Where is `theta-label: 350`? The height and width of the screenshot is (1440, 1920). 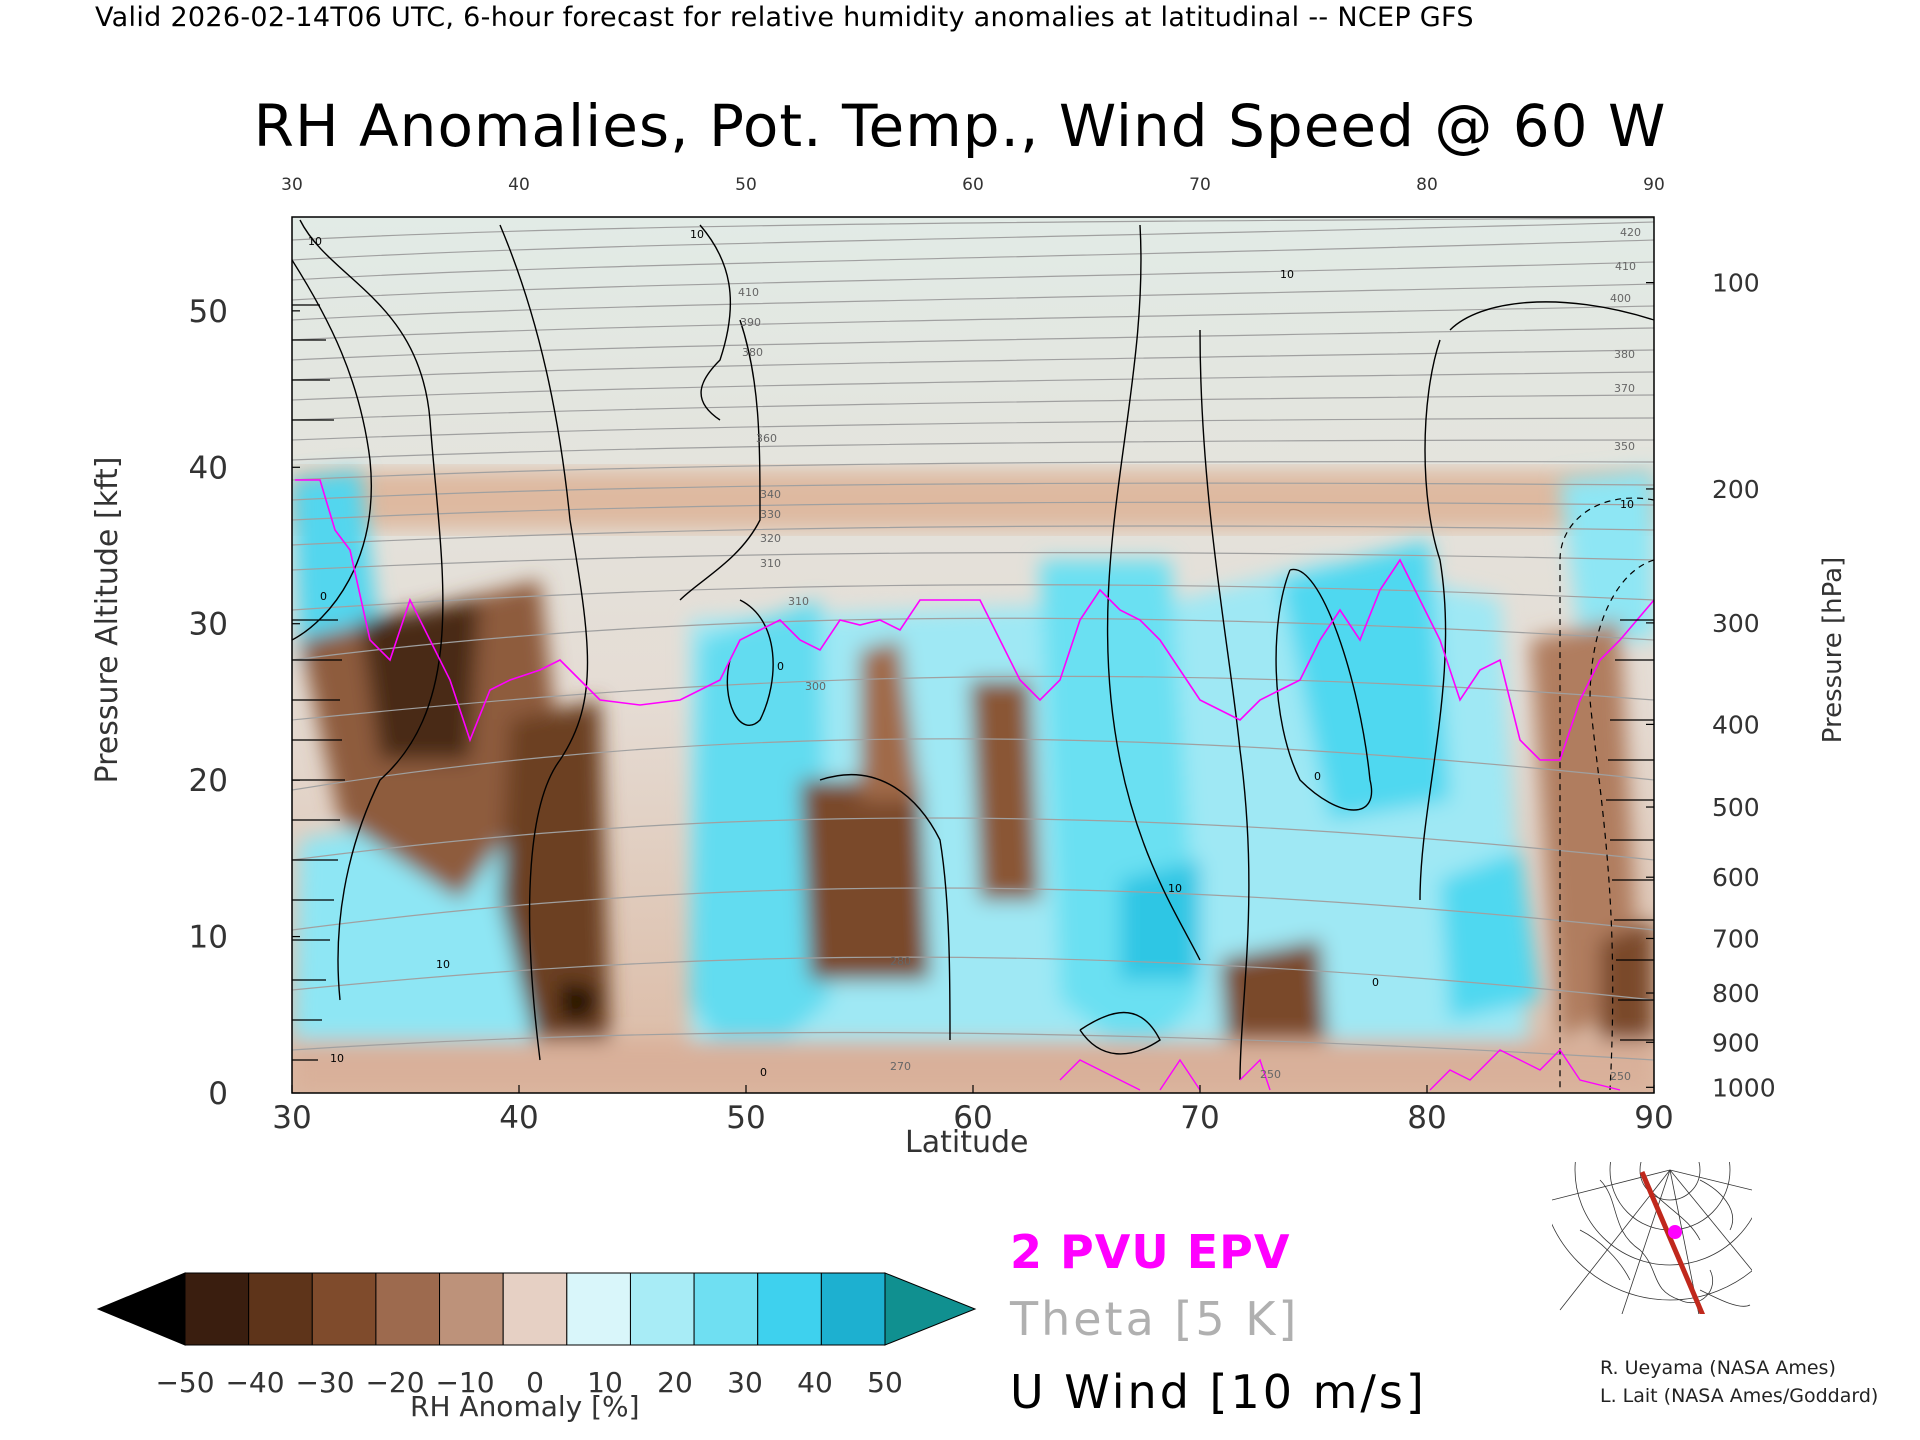 theta-label: 350 is located at coordinates (1624, 446).